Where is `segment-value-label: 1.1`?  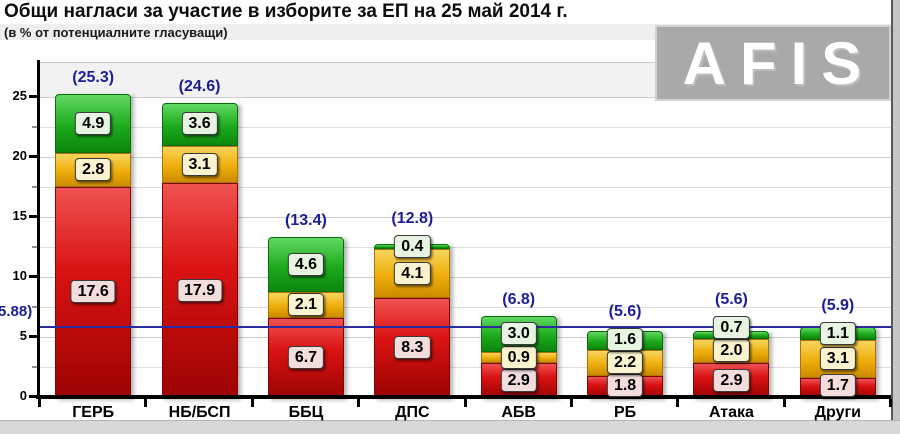 segment-value-label: 1.1 is located at coordinates (837, 333).